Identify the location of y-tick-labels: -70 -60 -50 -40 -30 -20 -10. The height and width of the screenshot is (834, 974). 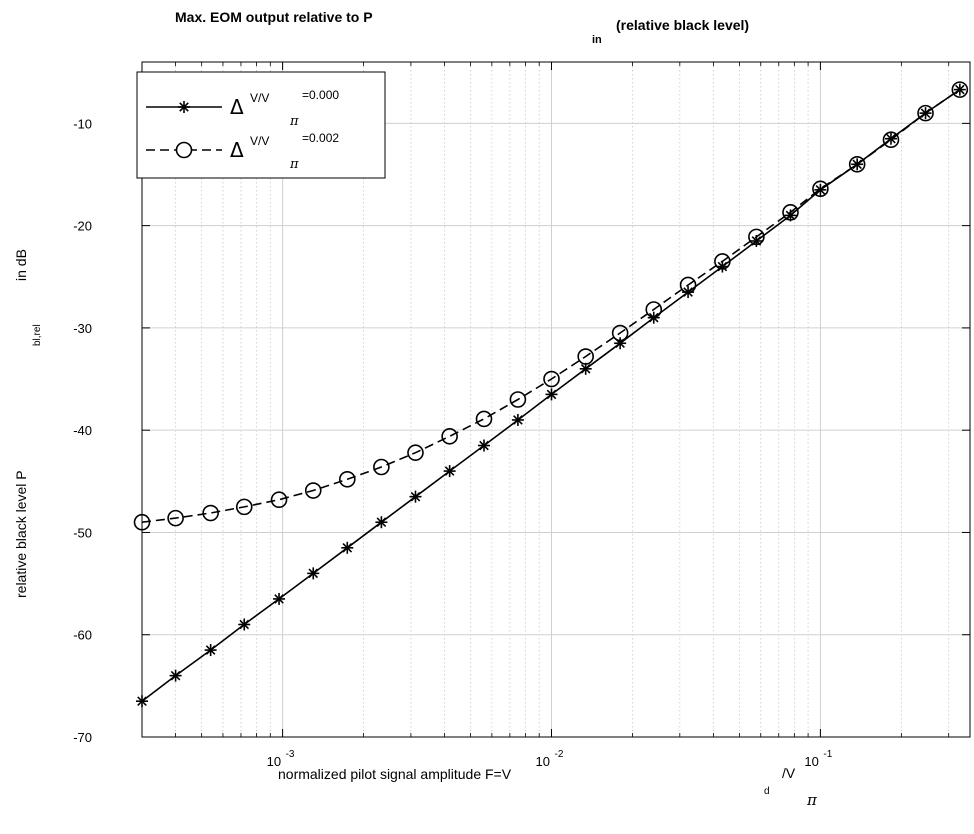
(82, 430).